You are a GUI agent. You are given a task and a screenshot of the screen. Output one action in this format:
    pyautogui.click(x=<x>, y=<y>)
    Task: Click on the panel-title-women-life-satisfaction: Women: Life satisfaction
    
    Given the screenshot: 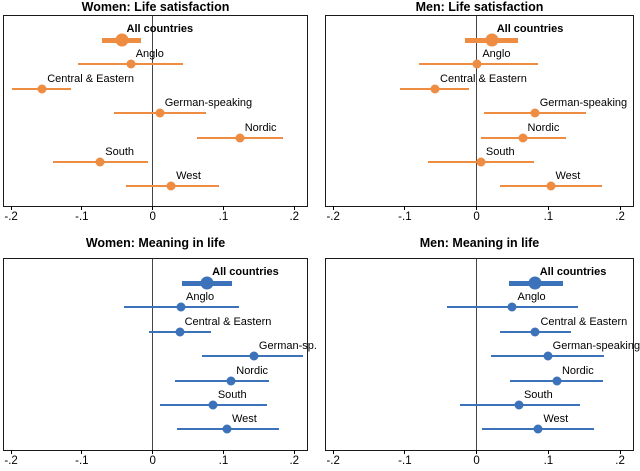 What is the action you would take?
    pyautogui.click(x=155, y=7)
    